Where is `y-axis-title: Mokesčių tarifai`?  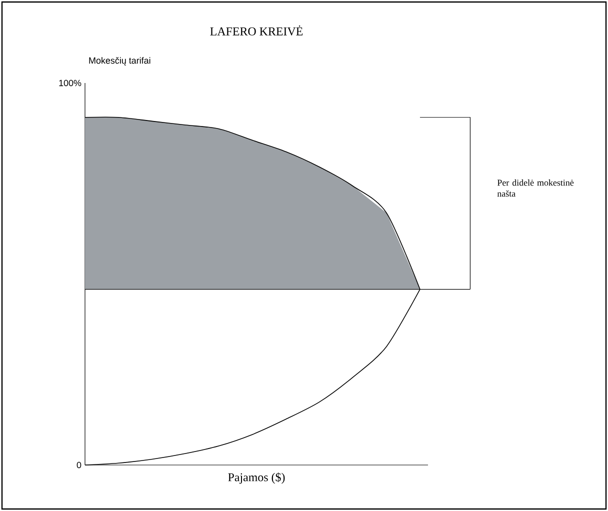
y-axis-title: Mokesčių tarifai is located at coordinates (119, 61).